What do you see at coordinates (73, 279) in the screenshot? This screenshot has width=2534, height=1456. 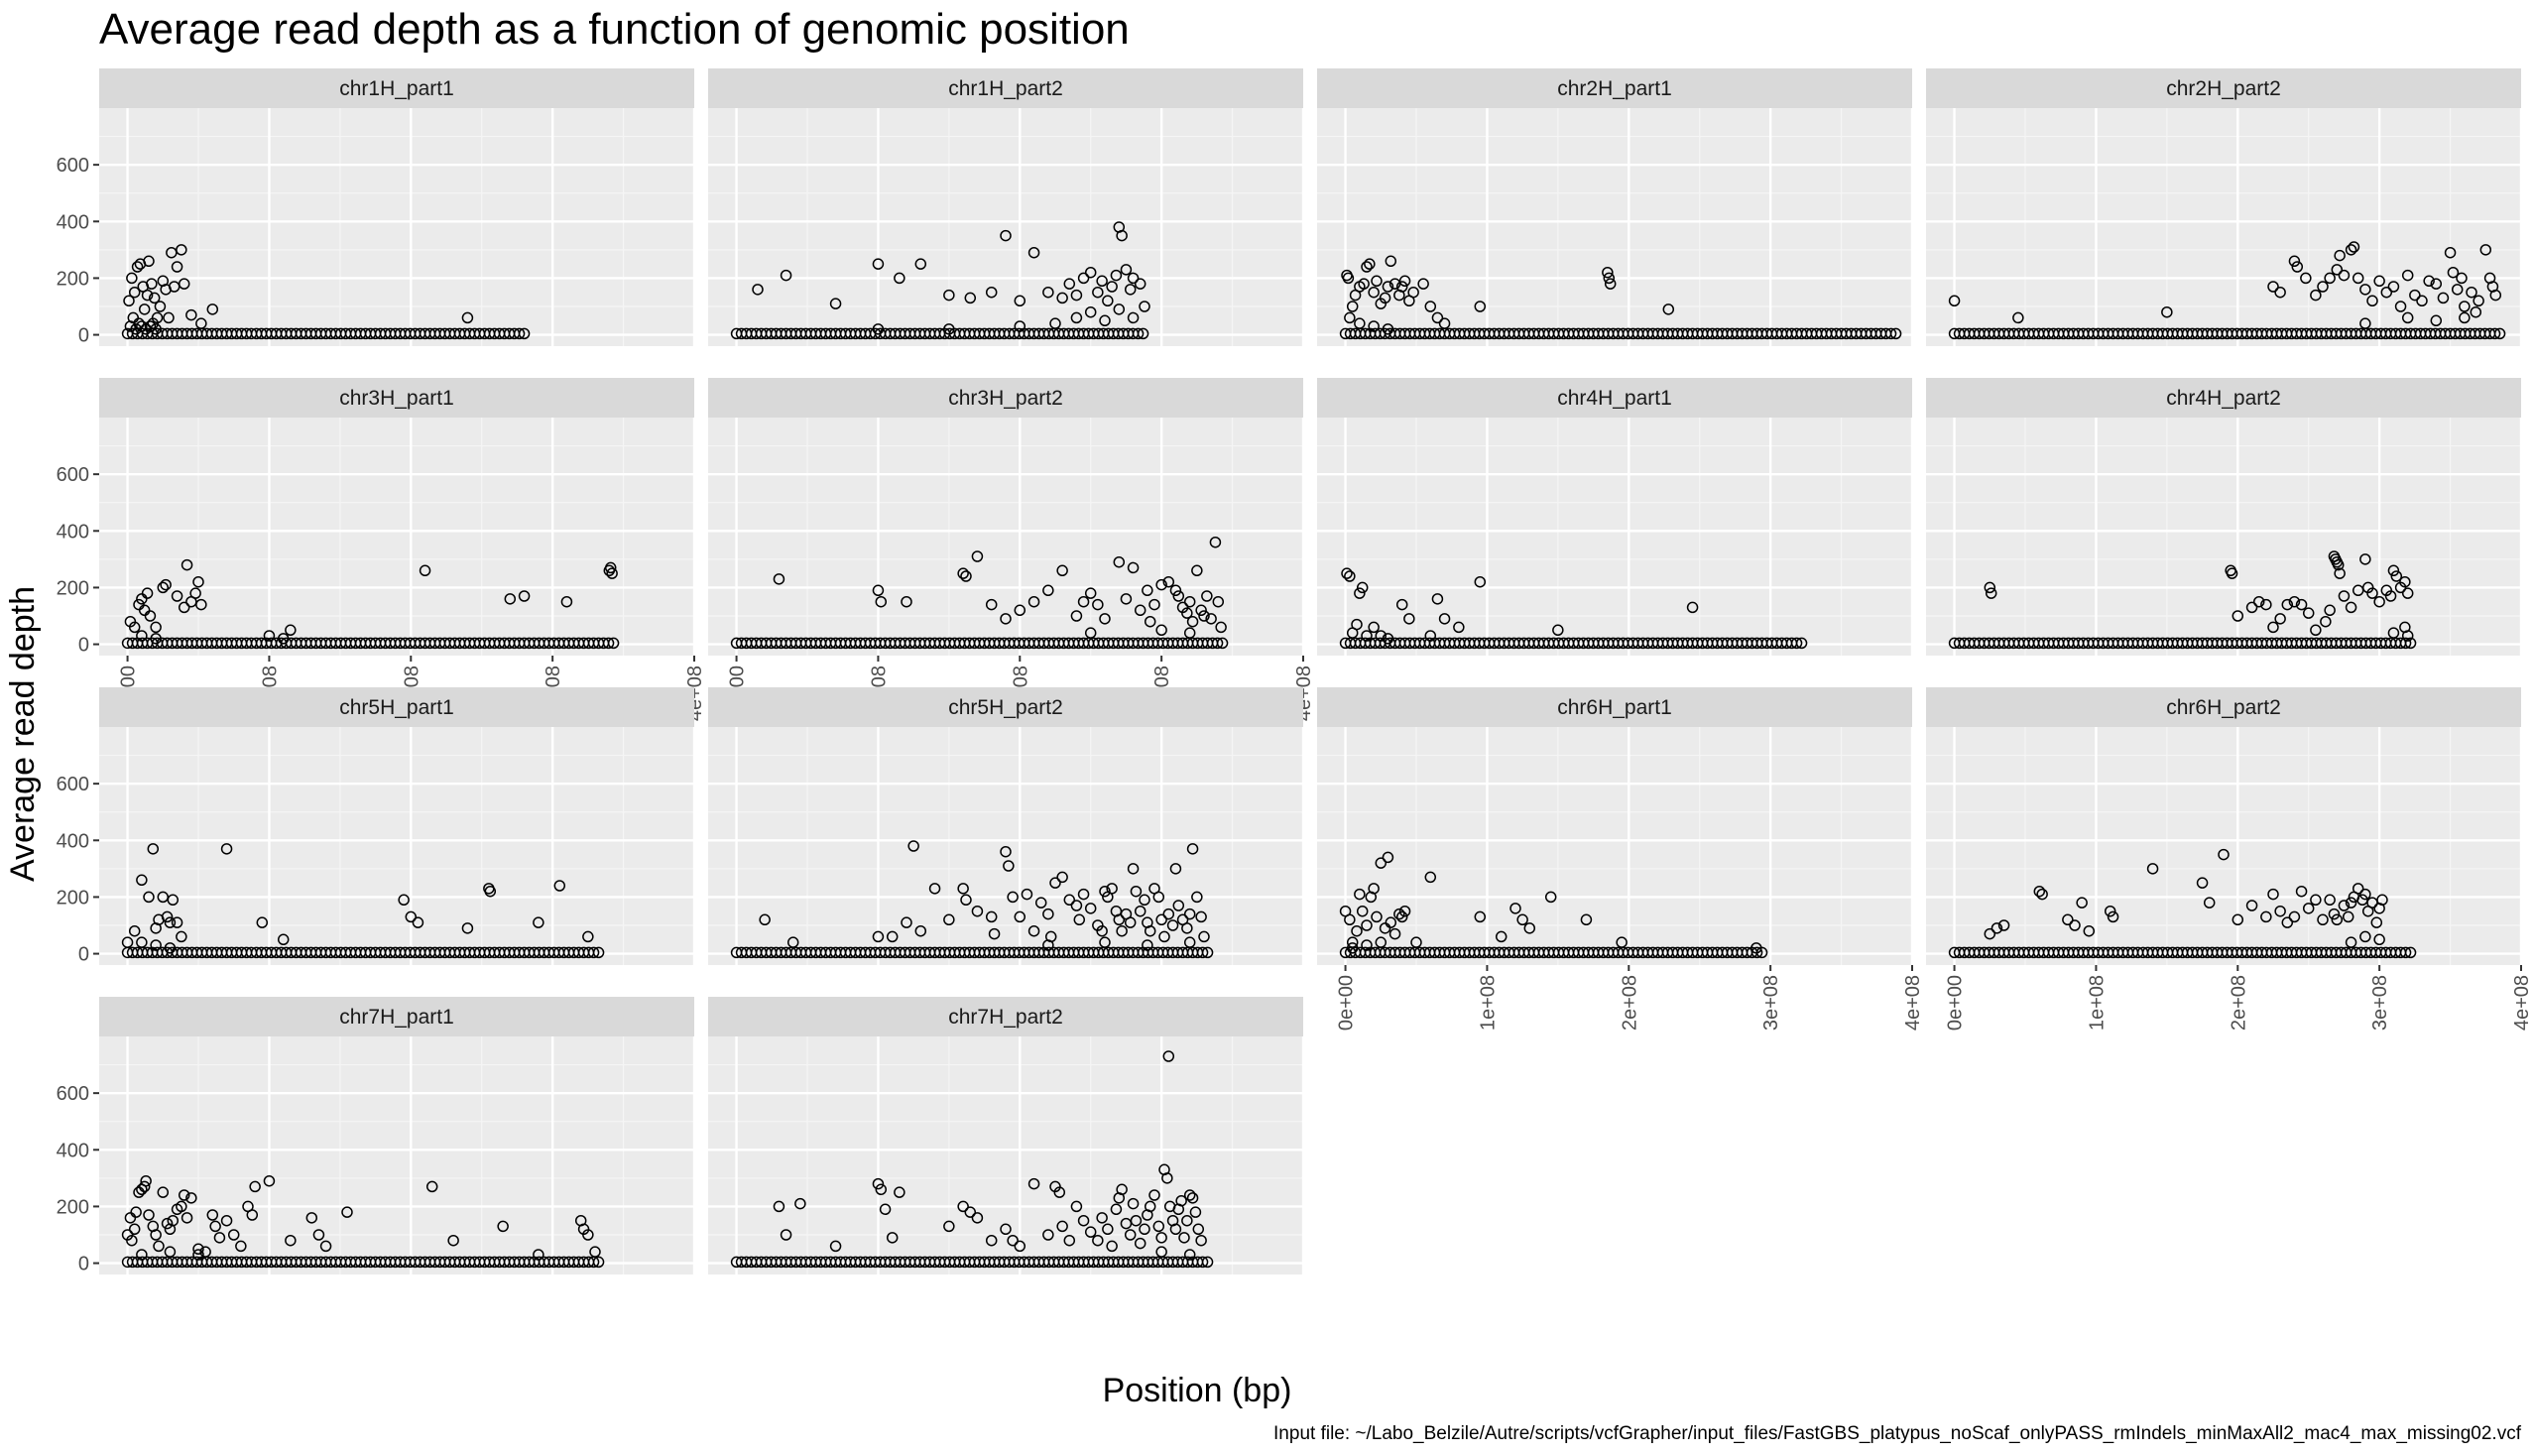 I see `y-tick-label: 200` at bounding box center [73, 279].